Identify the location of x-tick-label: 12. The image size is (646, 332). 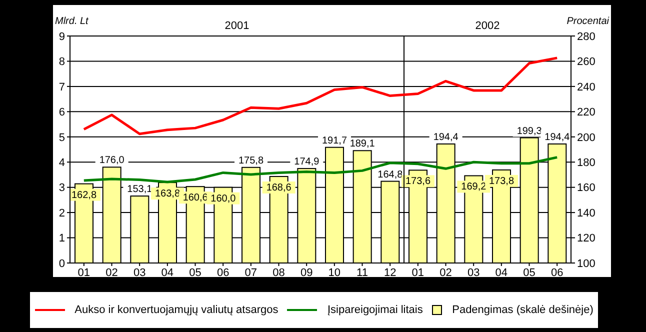
(390, 272).